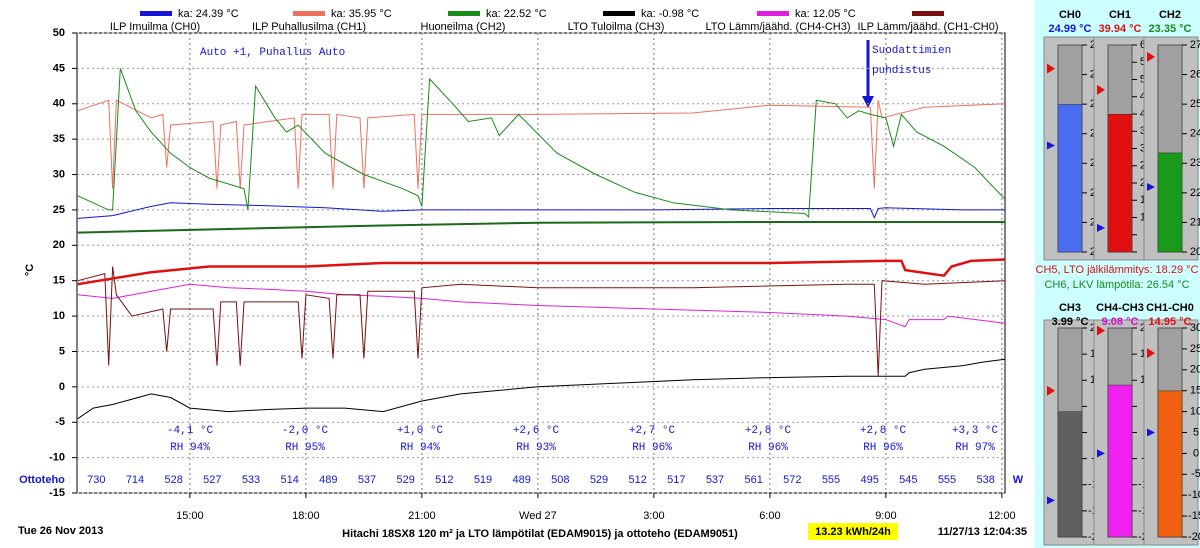  Describe the element at coordinates (536, 431) in the screenshot. I see `outdoor-temp: +2,6 °C` at that location.